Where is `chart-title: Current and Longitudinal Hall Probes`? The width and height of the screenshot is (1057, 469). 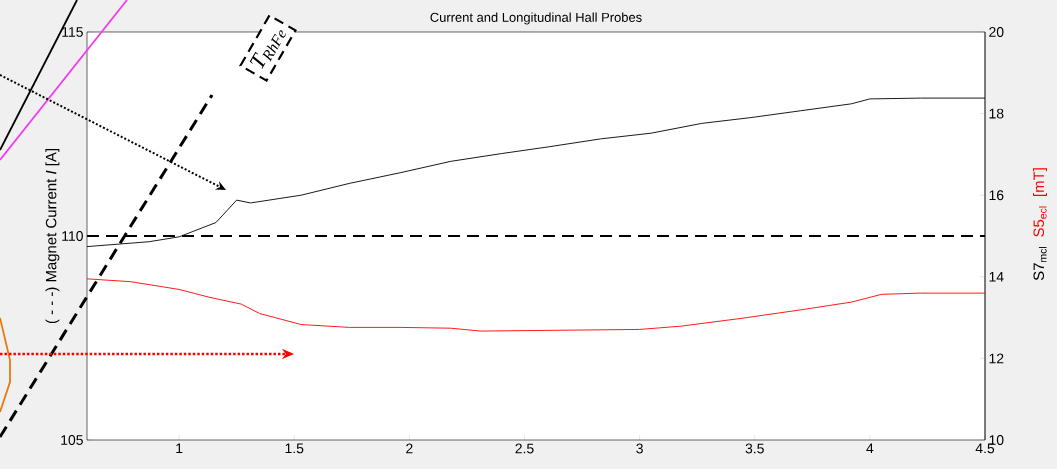 chart-title: Current and Longitudinal Hall Probes is located at coordinates (536, 18).